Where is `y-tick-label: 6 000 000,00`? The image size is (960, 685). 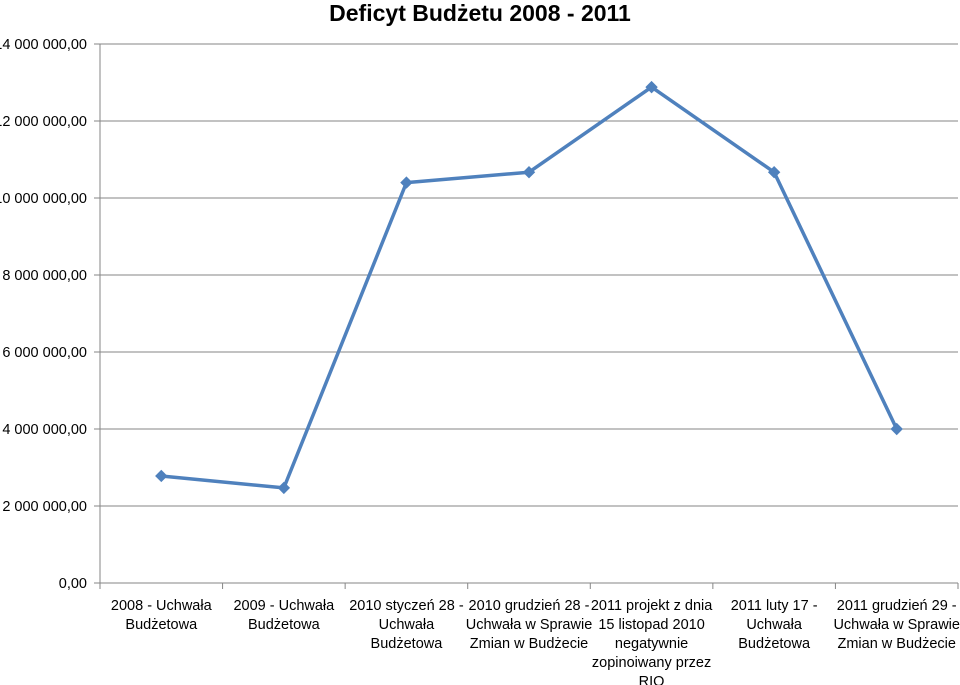
y-tick-label: 6 000 000,00 is located at coordinates (44, 353).